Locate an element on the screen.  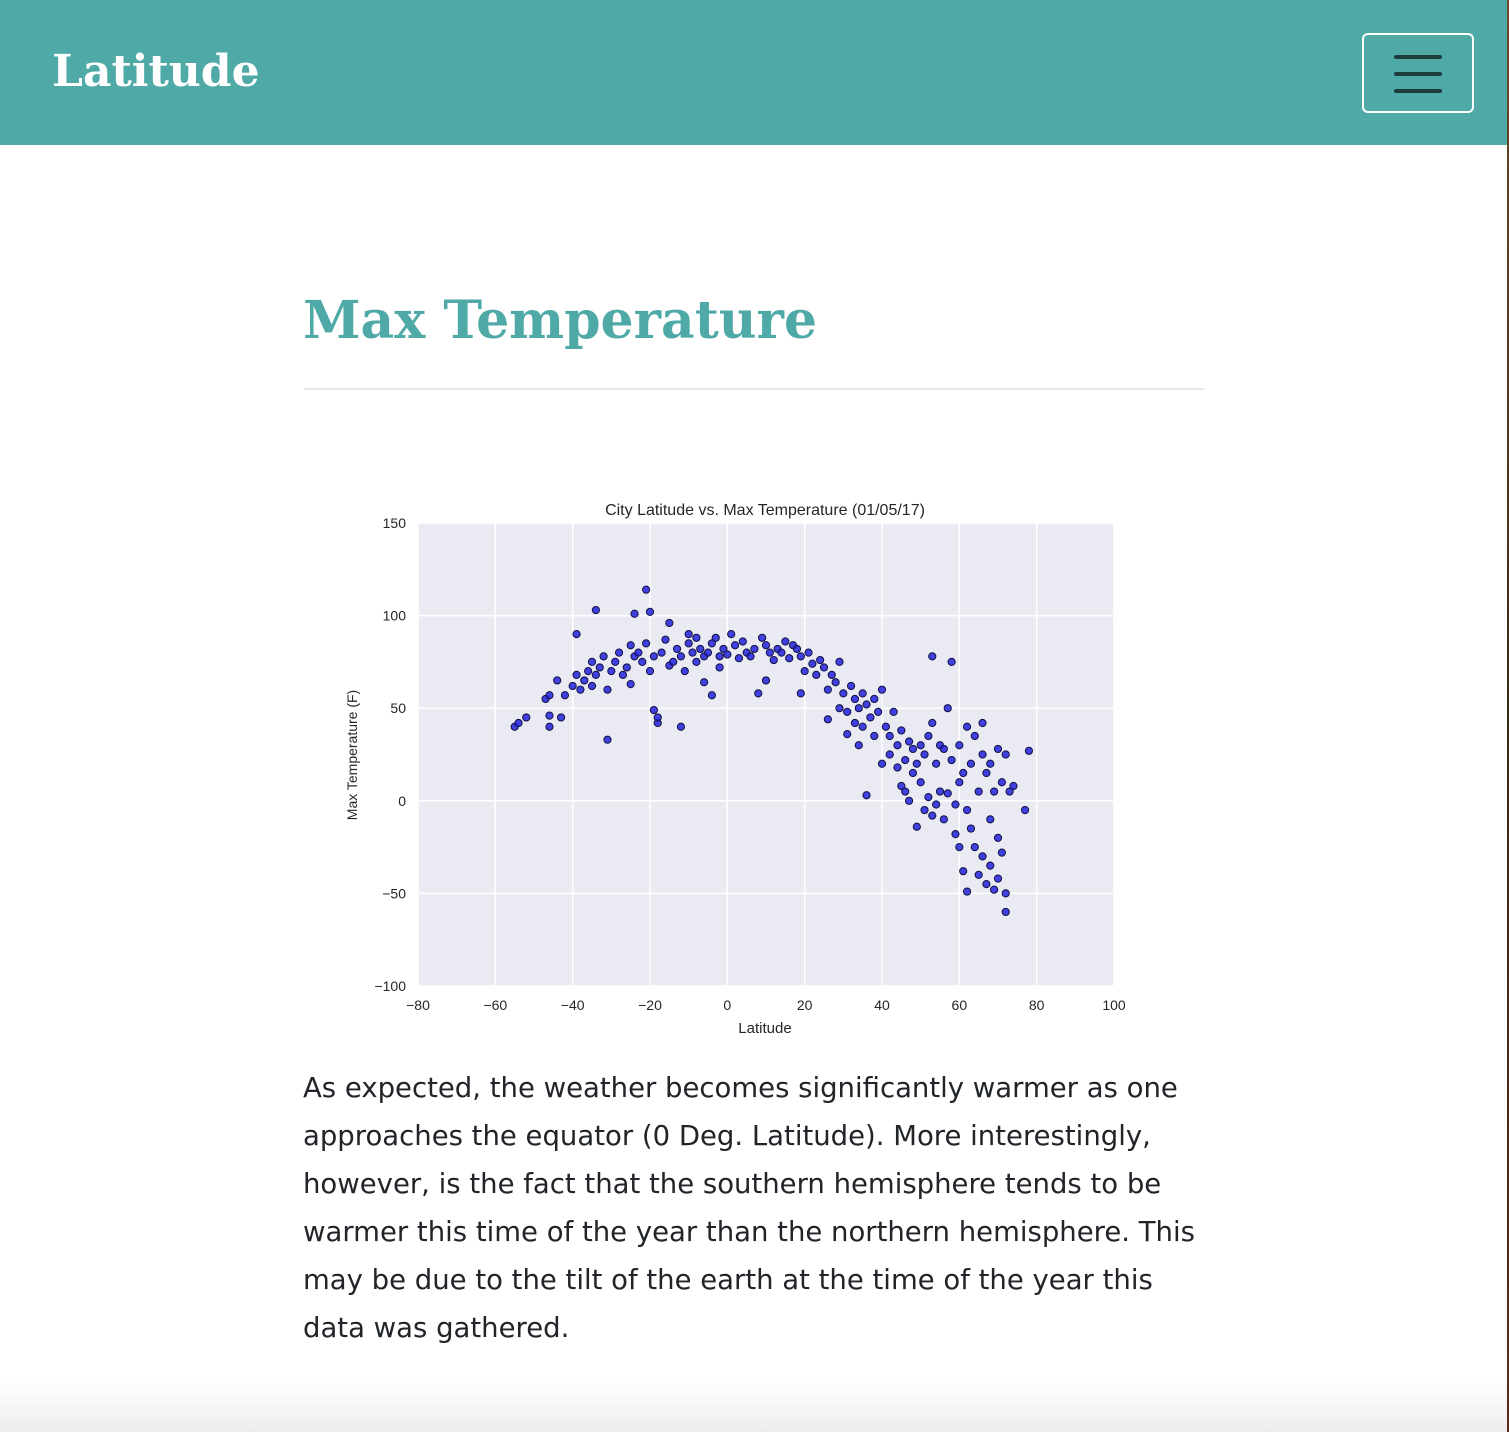
y-tick-label: 50 is located at coordinates (398, 708).